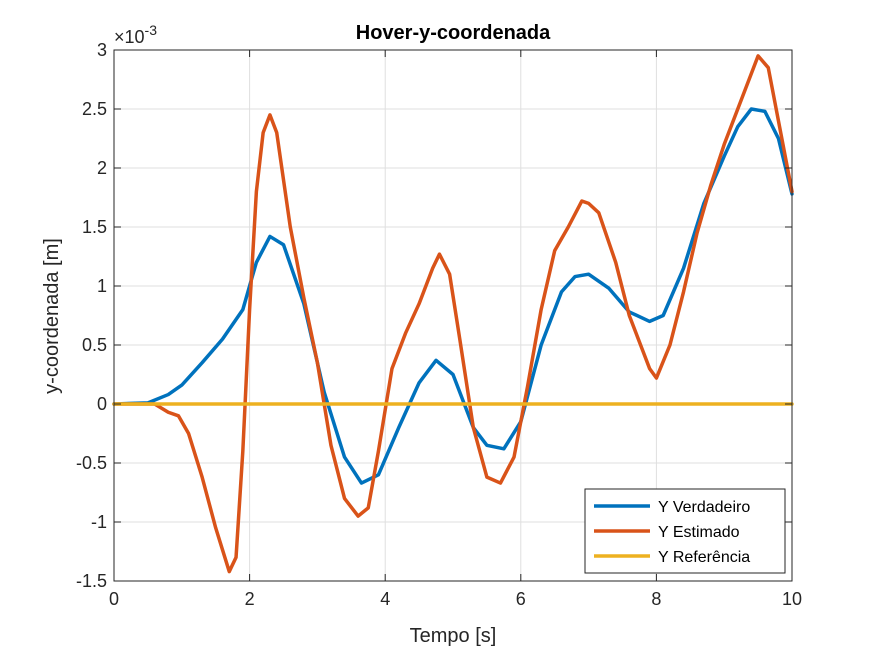 This screenshot has height=656, width=875. Describe the element at coordinates (102, 286) in the screenshot. I see `y-tick-label: 1` at that location.